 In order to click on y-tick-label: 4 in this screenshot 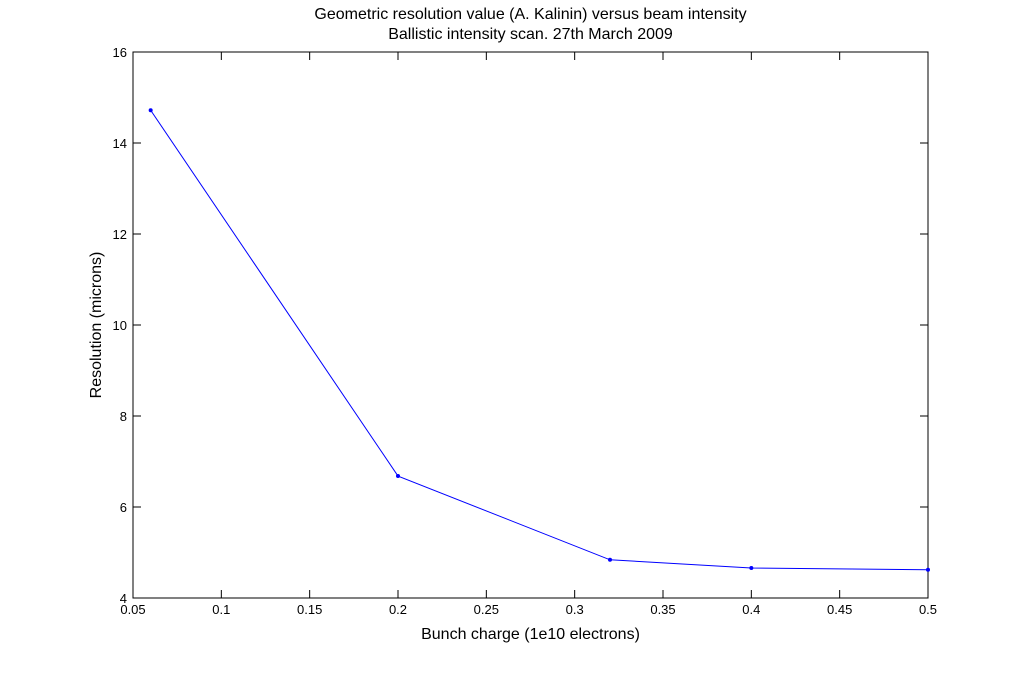, I will do `click(123, 598)`.